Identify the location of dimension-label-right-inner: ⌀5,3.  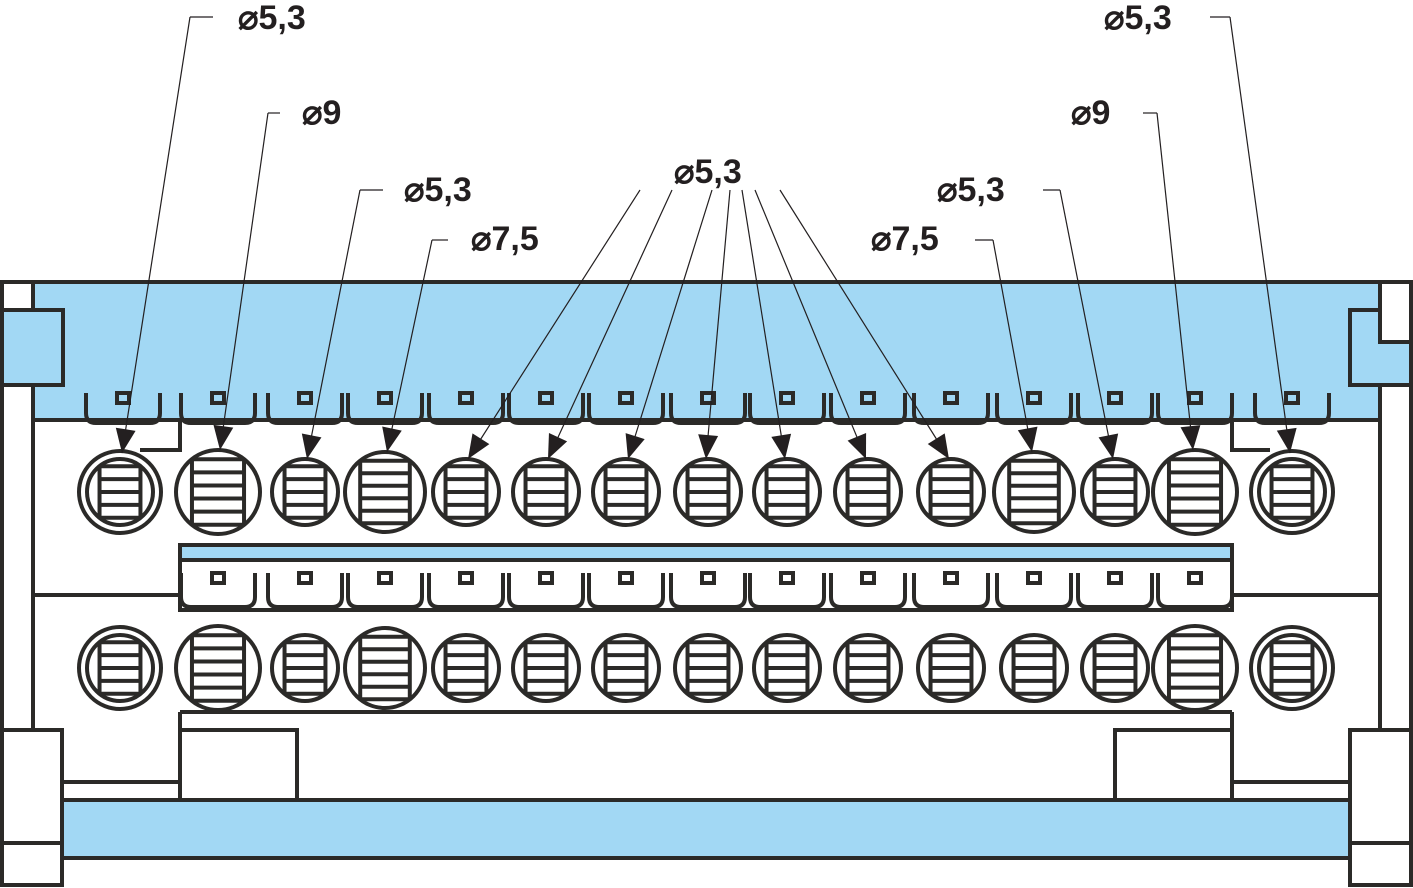
(971, 190).